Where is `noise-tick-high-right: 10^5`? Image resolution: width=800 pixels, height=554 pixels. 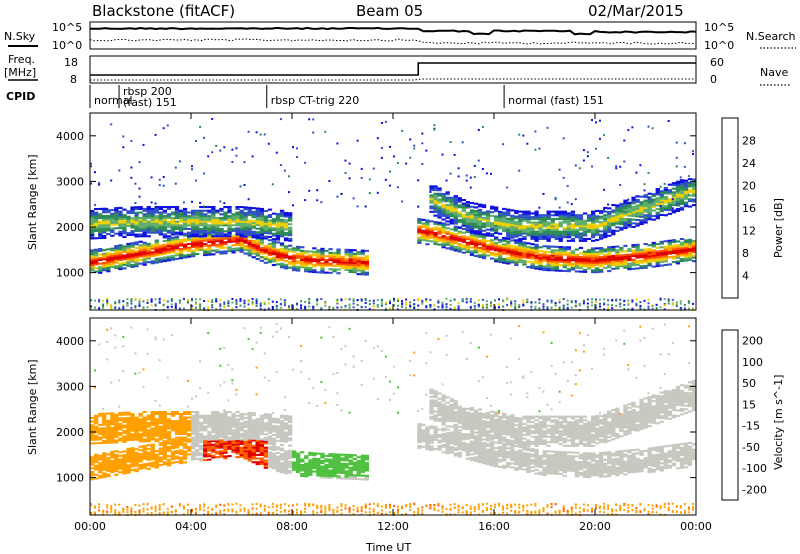 noise-tick-high-right: 10^5 is located at coordinates (719, 27).